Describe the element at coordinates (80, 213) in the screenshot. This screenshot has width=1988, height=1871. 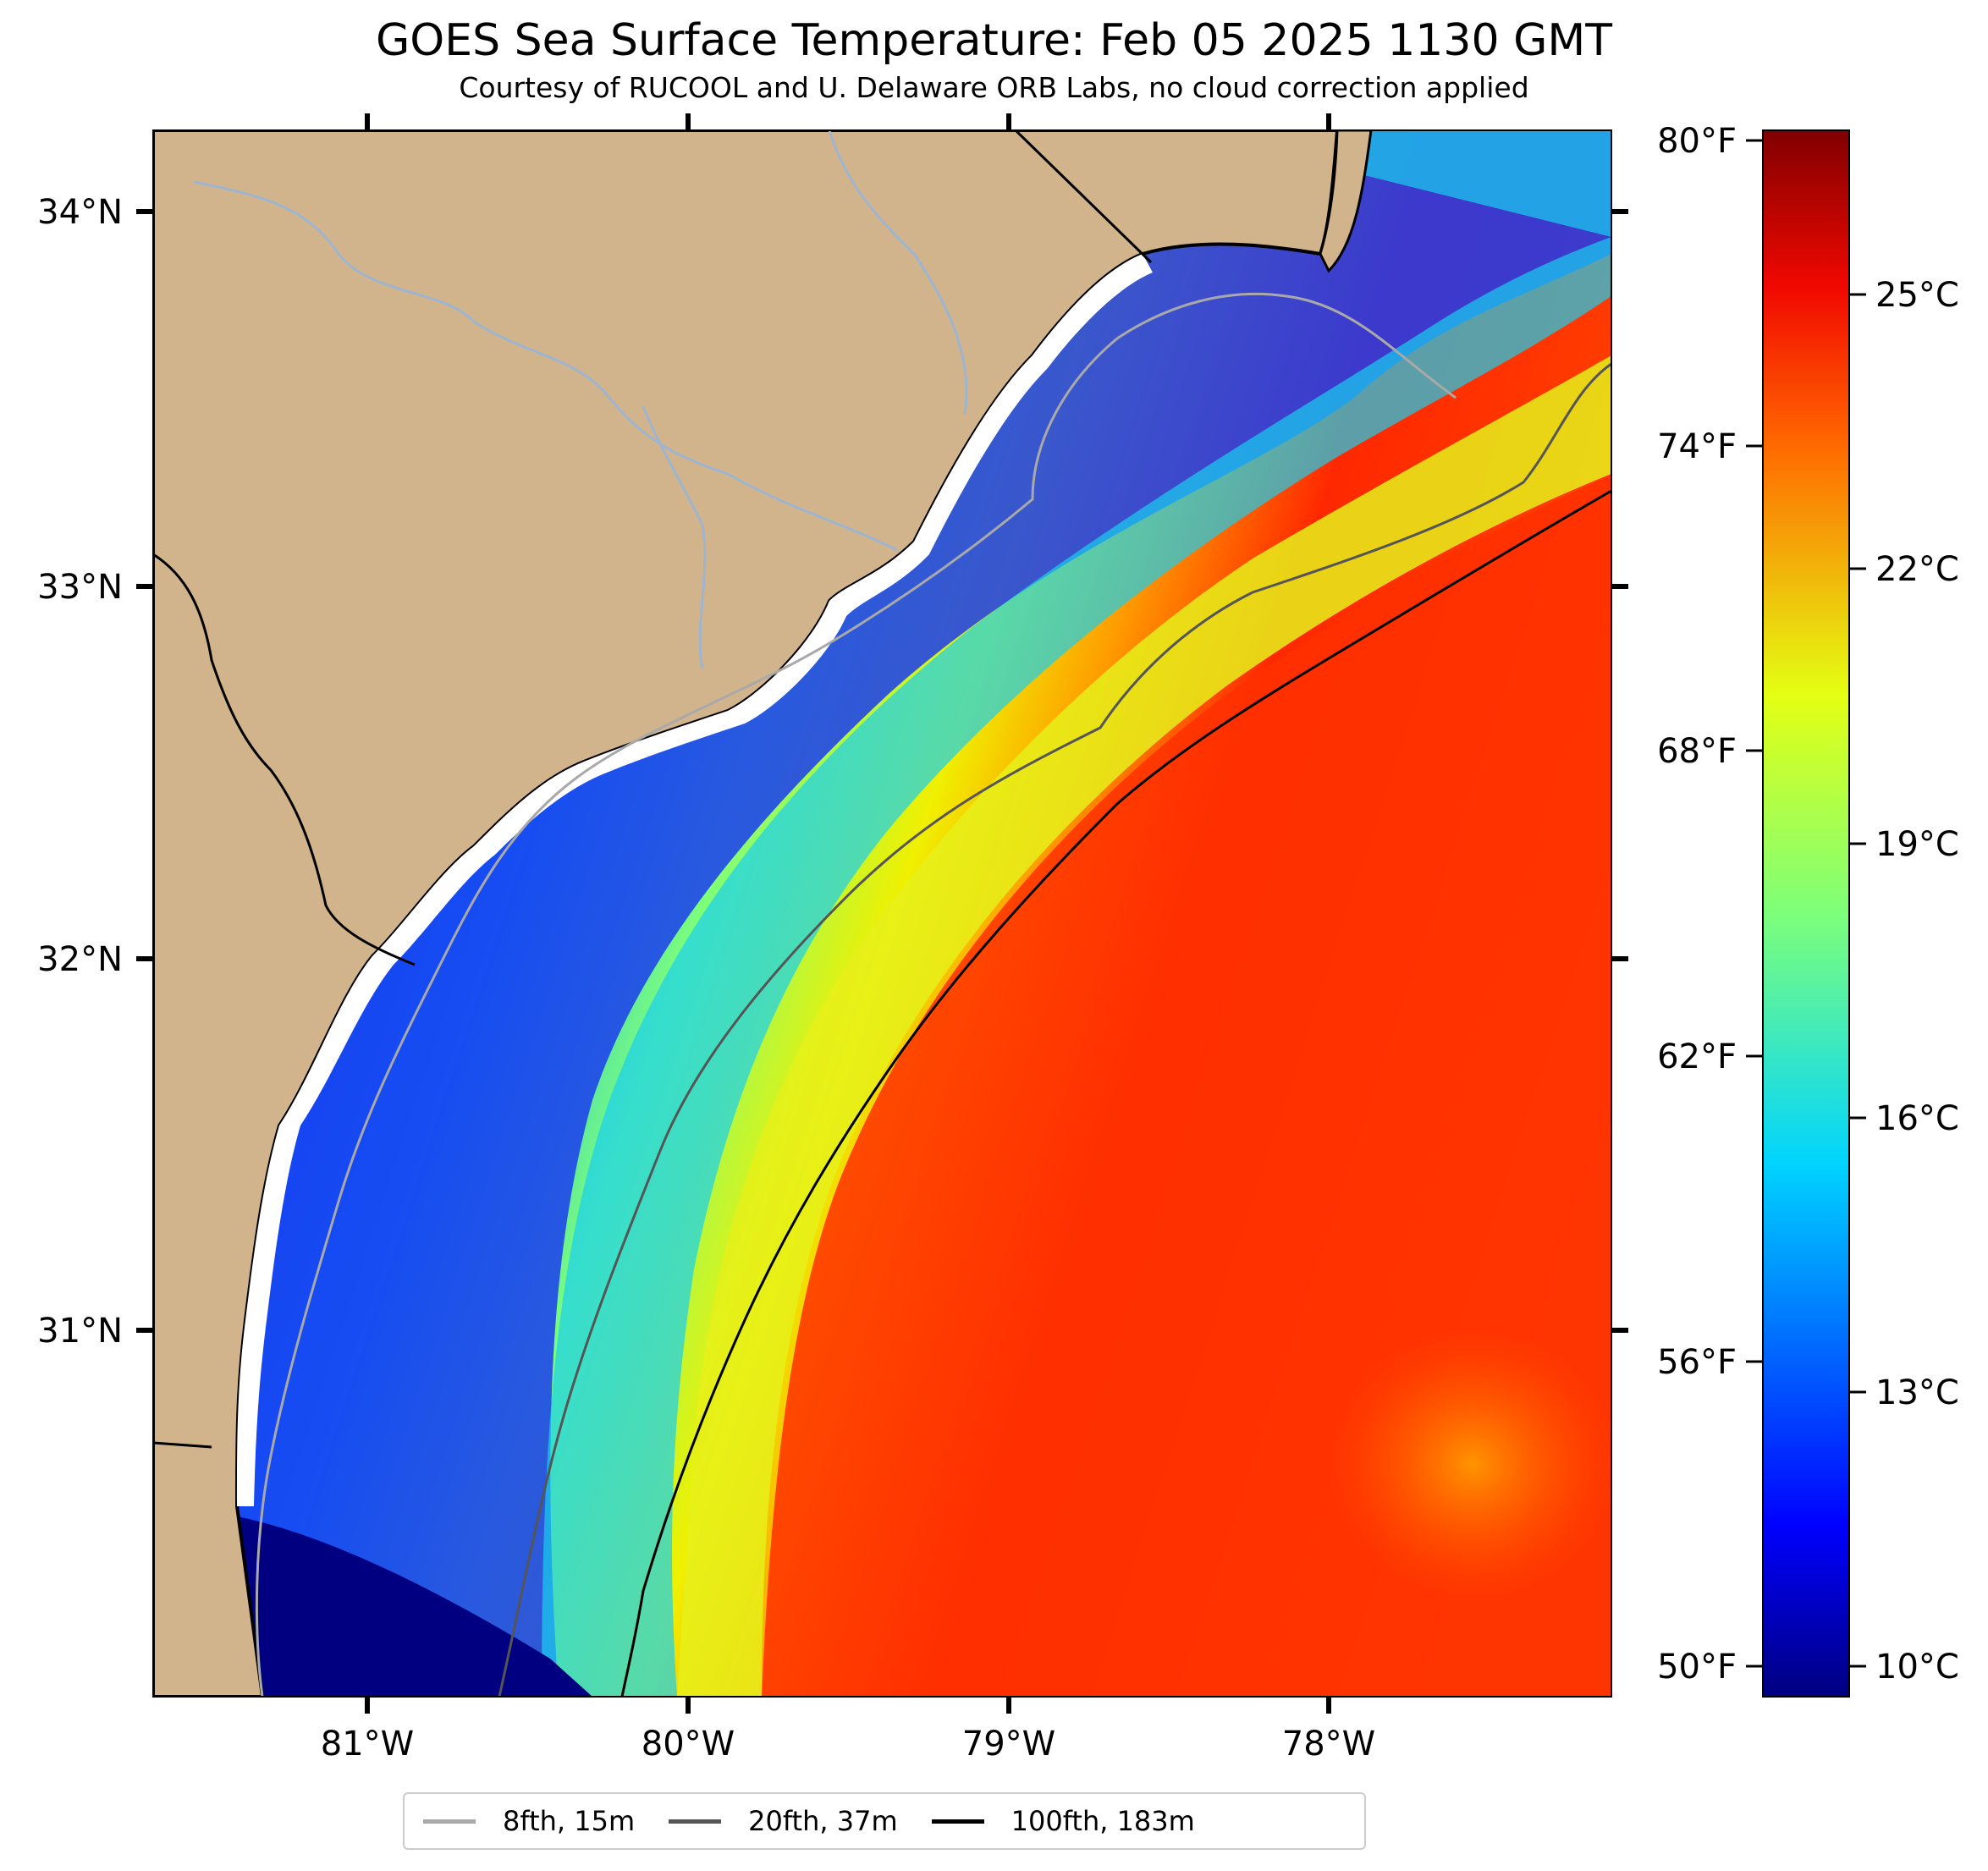
I see `lat-label: 34°N` at that location.